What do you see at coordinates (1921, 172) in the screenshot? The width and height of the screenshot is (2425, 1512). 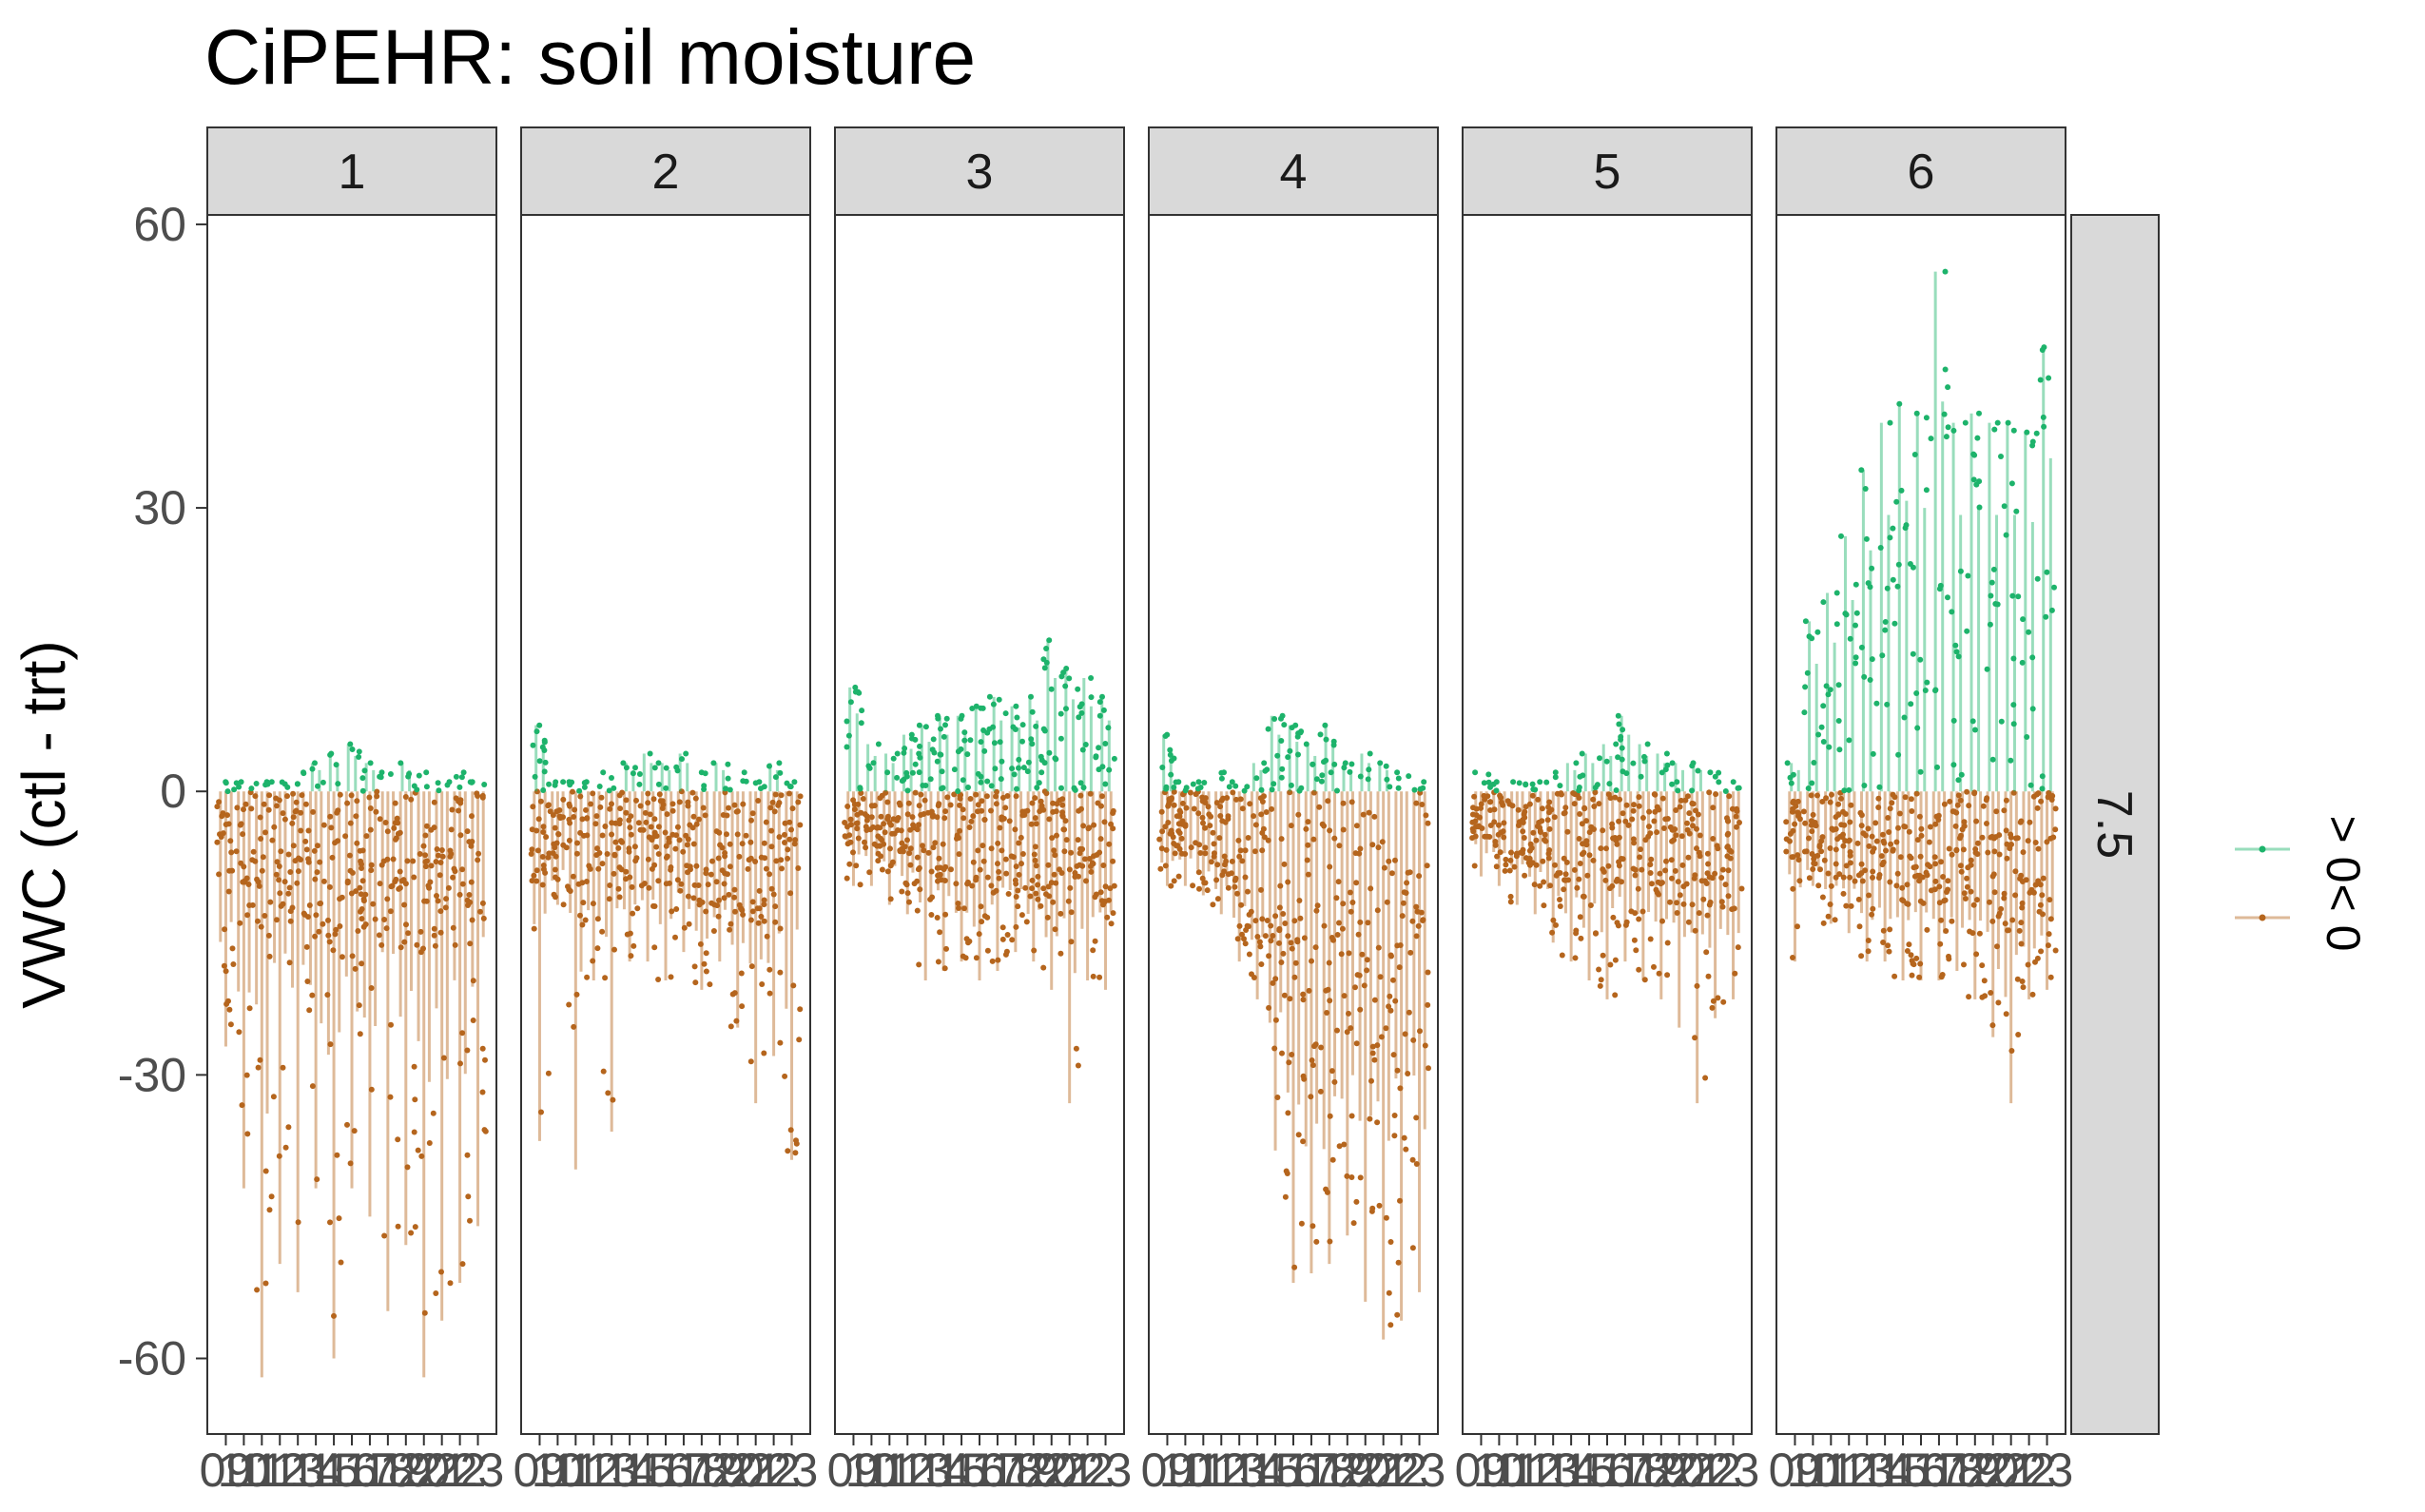 I see `facet-strip-label: 6` at bounding box center [1921, 172].